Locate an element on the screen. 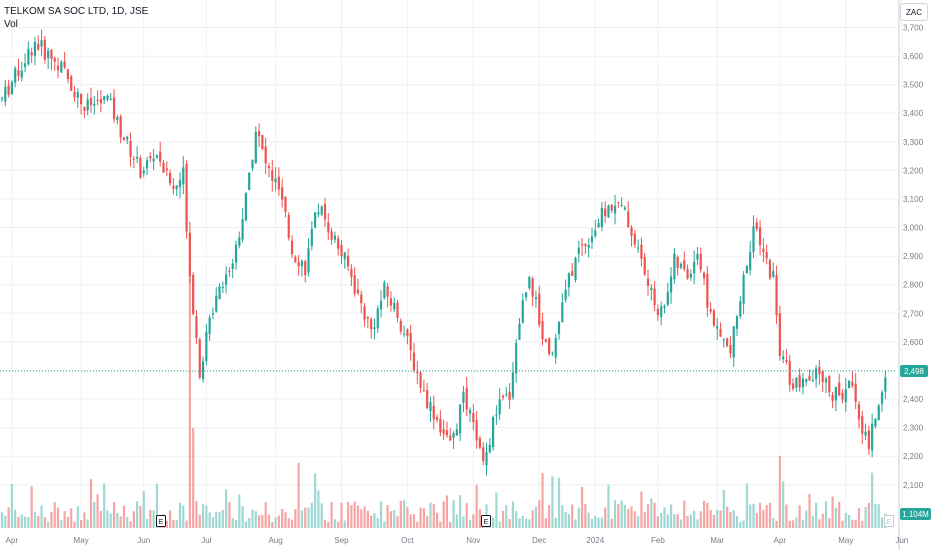 Image resolution: width=932 pixels, height=550 pixels. price-tick-label: 3,300 is located at coordinates (913, 142).